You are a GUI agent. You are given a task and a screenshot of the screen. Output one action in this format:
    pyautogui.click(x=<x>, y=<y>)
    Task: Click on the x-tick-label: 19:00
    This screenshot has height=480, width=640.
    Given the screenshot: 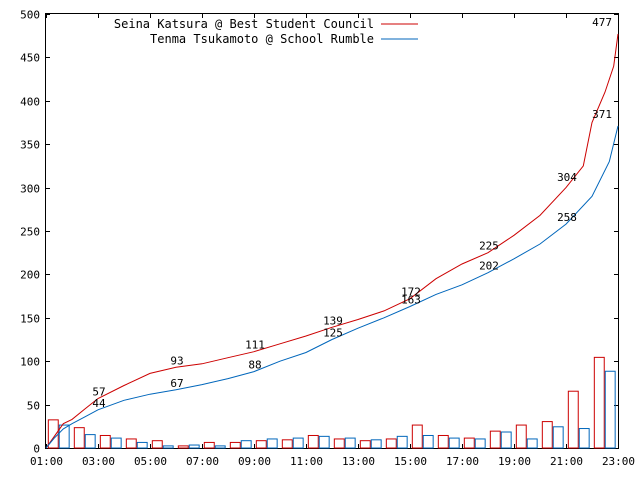 What is the action you would take?
    pyautogui.click(x=514, y=461)
    